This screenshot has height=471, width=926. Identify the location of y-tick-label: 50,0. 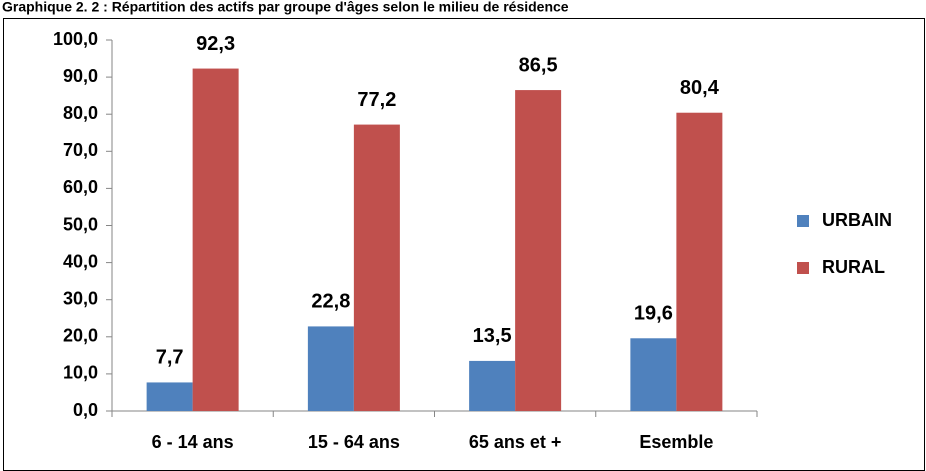
(80, 224).